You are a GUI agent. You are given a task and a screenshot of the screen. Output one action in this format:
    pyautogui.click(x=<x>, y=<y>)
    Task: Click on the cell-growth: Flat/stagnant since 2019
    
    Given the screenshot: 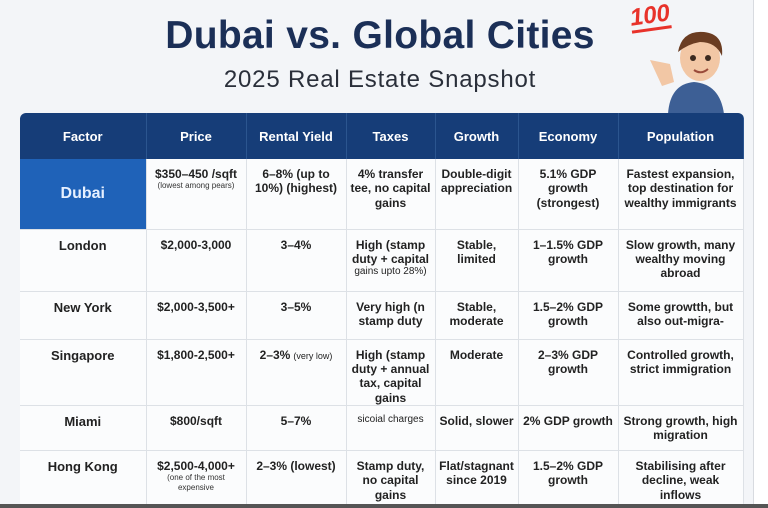 What is the action you would take?
    pyautogui.click(x=477, y=479)
    